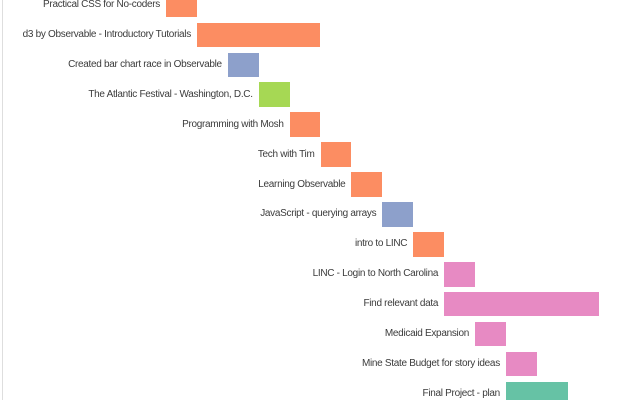  Describe the element at coordinates (286, 154) in the screenshot. I see `task-label: Tech with Tim` at that location.